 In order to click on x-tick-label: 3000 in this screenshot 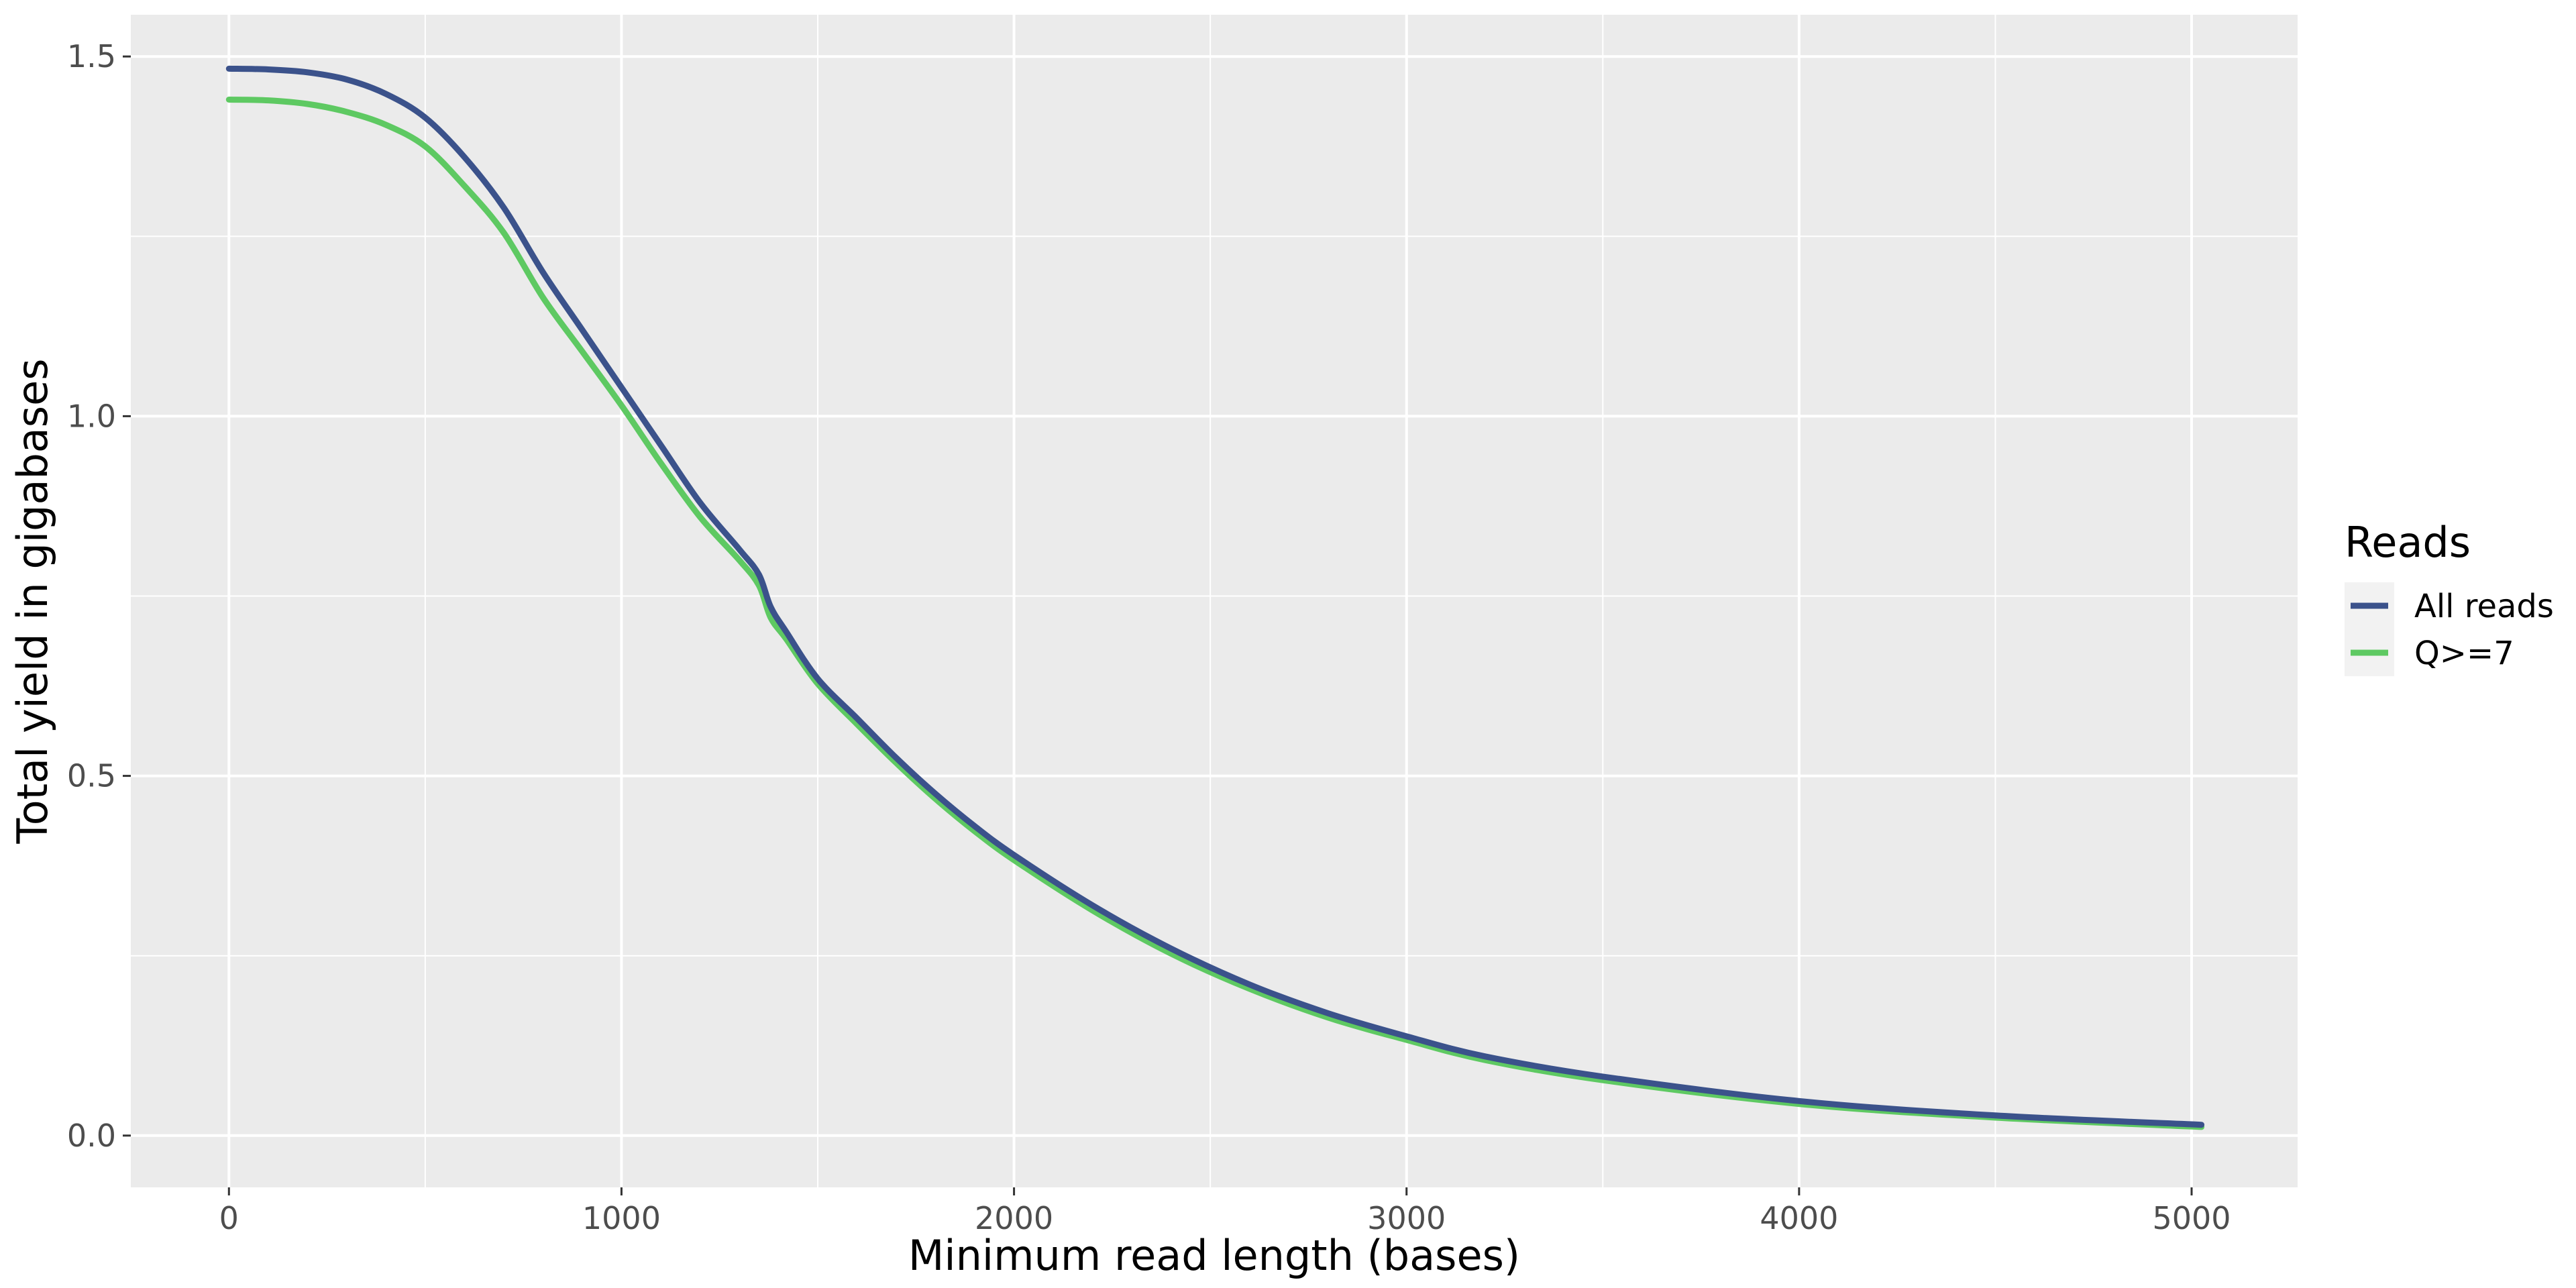, I will do `click(1406, 1218)`.